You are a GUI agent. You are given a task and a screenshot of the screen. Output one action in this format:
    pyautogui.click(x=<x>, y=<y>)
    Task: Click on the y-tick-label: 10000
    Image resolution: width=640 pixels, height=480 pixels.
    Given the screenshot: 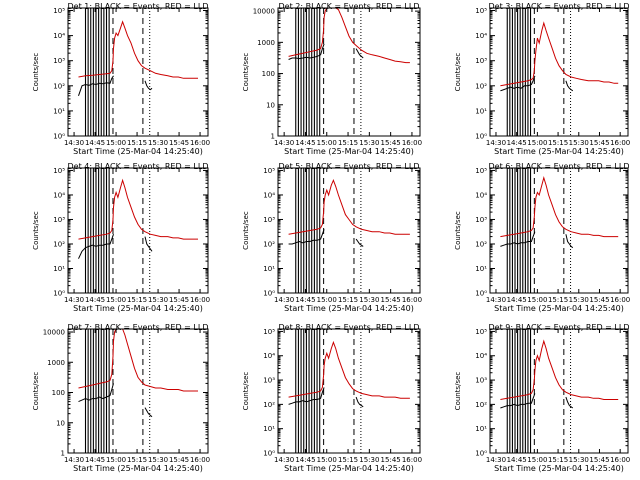 What is the action you would take?
    pyautogui.click(x=54, y=333)
    